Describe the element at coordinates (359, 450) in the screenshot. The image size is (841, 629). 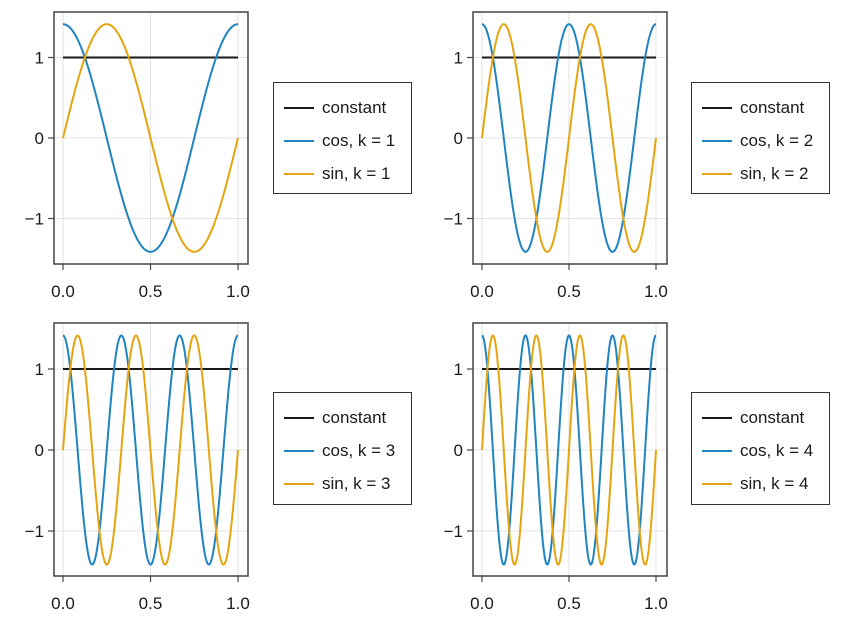
I see `legend-label: cos, k = 3` at that location.